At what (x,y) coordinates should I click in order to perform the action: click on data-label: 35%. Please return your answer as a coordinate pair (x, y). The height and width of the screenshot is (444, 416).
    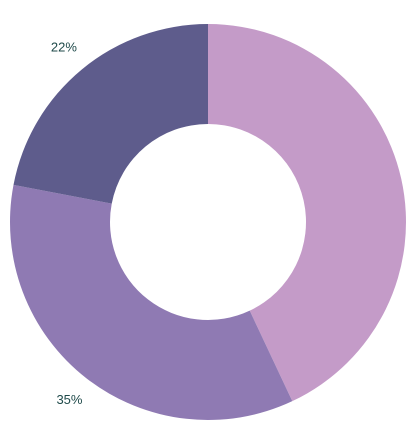
    Looking at the image, I should click on (69, 399).